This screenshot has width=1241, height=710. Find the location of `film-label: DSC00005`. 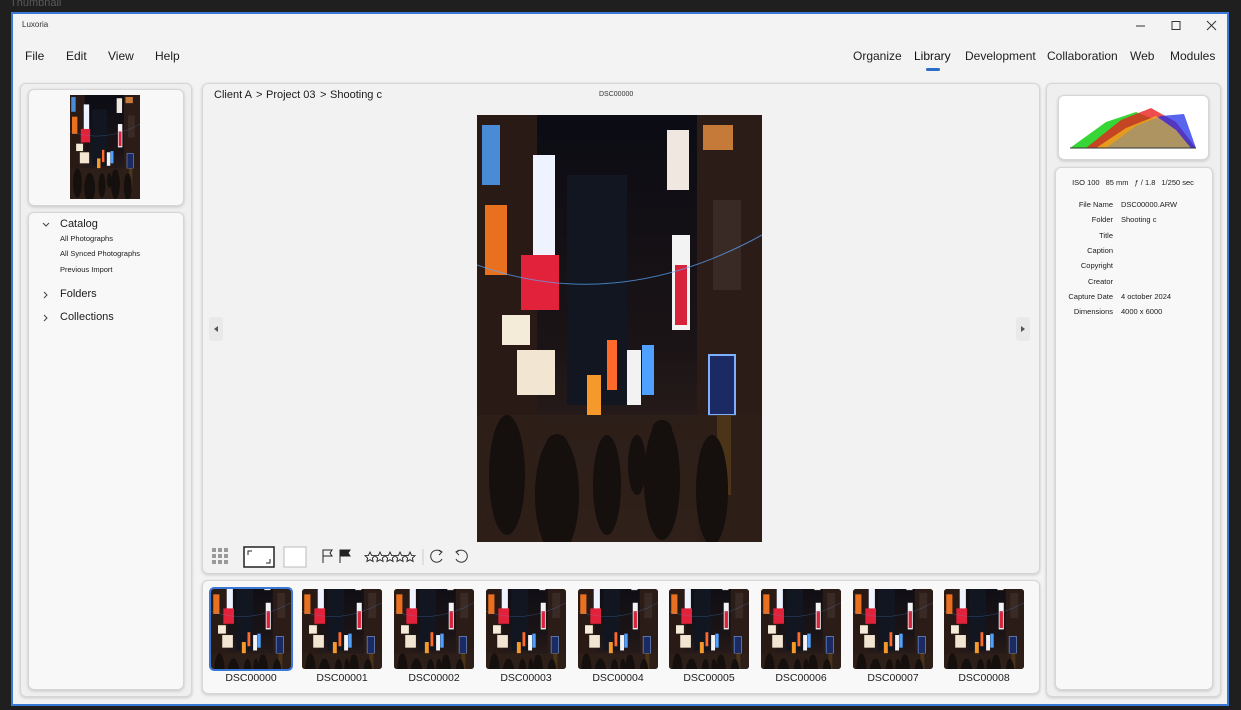

film-label: DSC00005 is located at coordinates (709, 678).